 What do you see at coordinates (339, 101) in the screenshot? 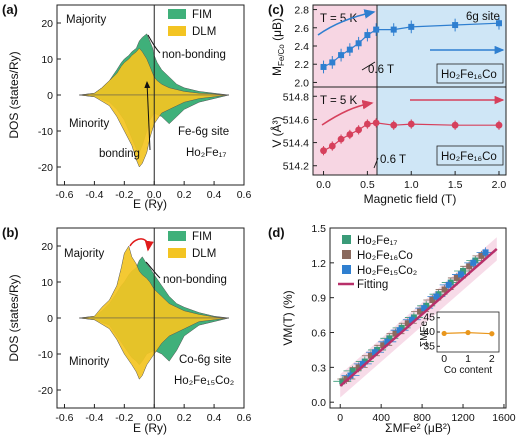
I see `panel-c-bottom-temperature: T = 5 K` at bounding box center [339, 101].